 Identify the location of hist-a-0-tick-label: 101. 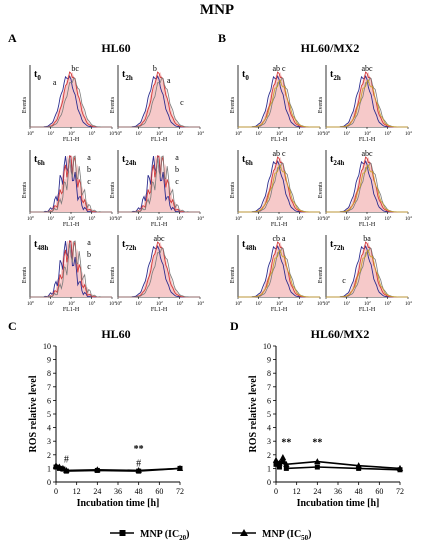
(51, 133).